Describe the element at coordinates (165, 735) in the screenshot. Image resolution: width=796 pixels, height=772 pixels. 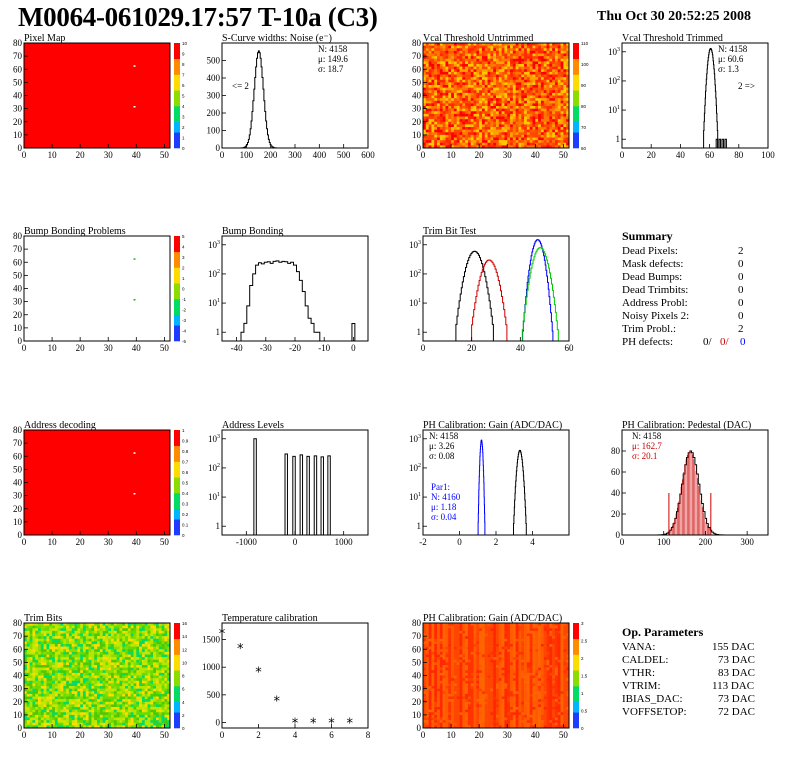
I see `x-tick-label: 50` at that location.